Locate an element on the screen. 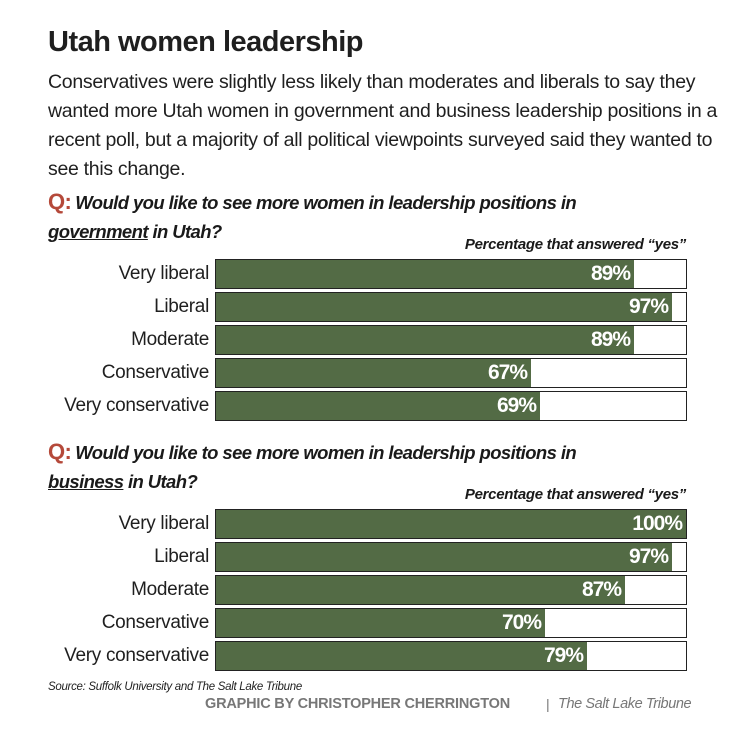  bar-row: Moderate 87% is located at coordinates (375, 590).